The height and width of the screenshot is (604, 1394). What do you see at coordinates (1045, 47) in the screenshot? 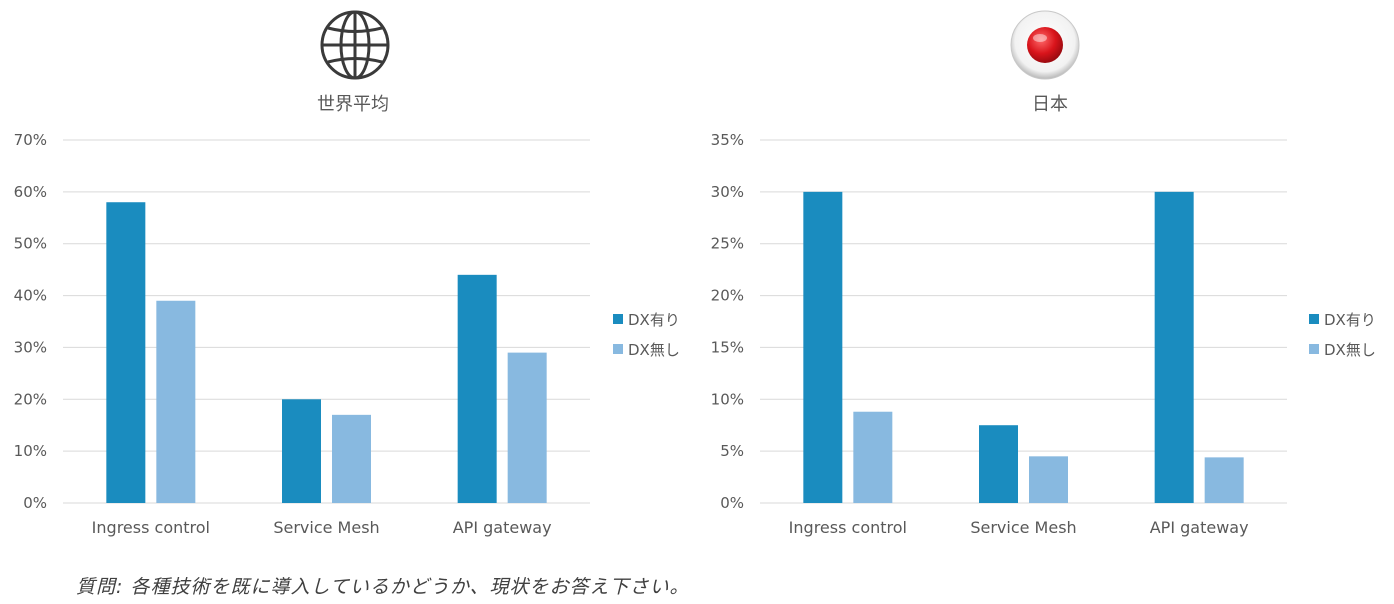
I see `japan-flag-icon` at bounding box center [1045, 47].